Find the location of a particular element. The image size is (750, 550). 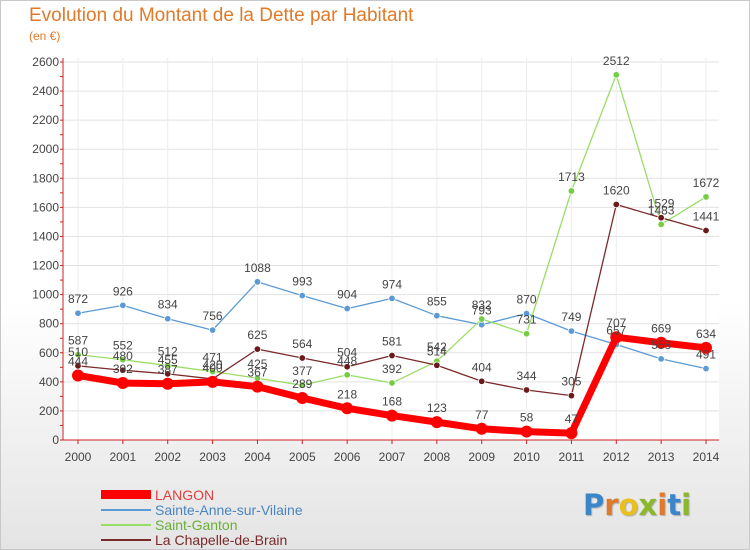

legend-item-saint-ganton: Saint-Ganton is located at coordinates (202, 524).